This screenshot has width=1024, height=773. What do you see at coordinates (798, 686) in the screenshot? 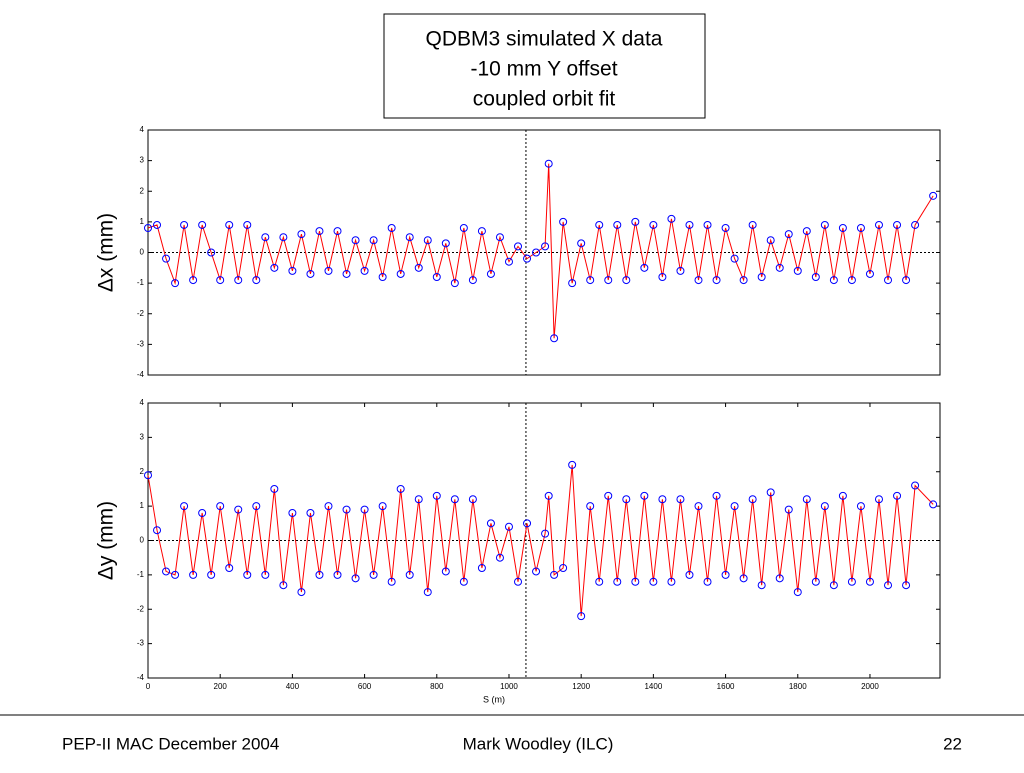
I see `x-tick-label: 1800` at bounding box center [798, 686].